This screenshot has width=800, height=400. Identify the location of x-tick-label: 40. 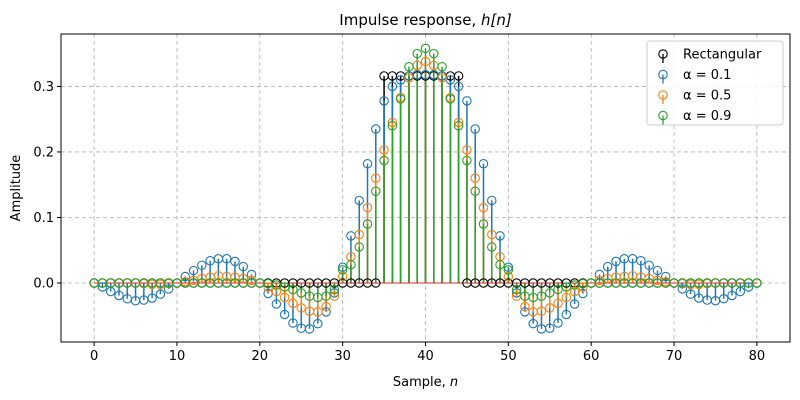
(425, 356).